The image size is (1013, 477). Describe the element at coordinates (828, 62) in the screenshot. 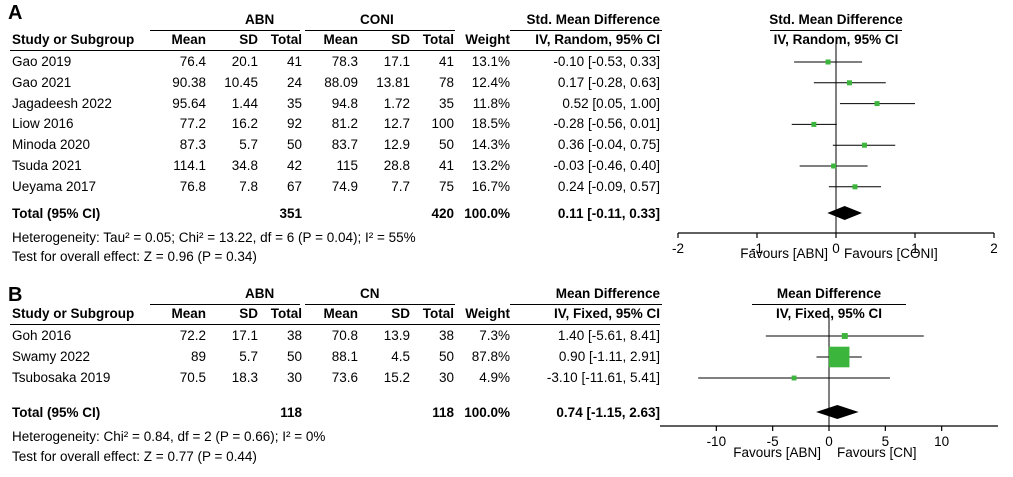

I see `panel-a-study-0-marker` at that location.